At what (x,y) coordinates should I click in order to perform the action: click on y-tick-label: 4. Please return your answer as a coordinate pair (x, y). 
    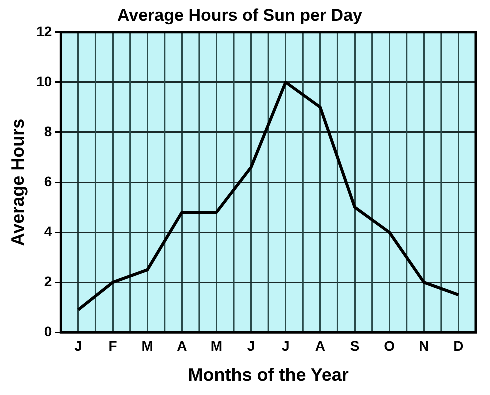
    Looking at the image, I should click on (48, 231).